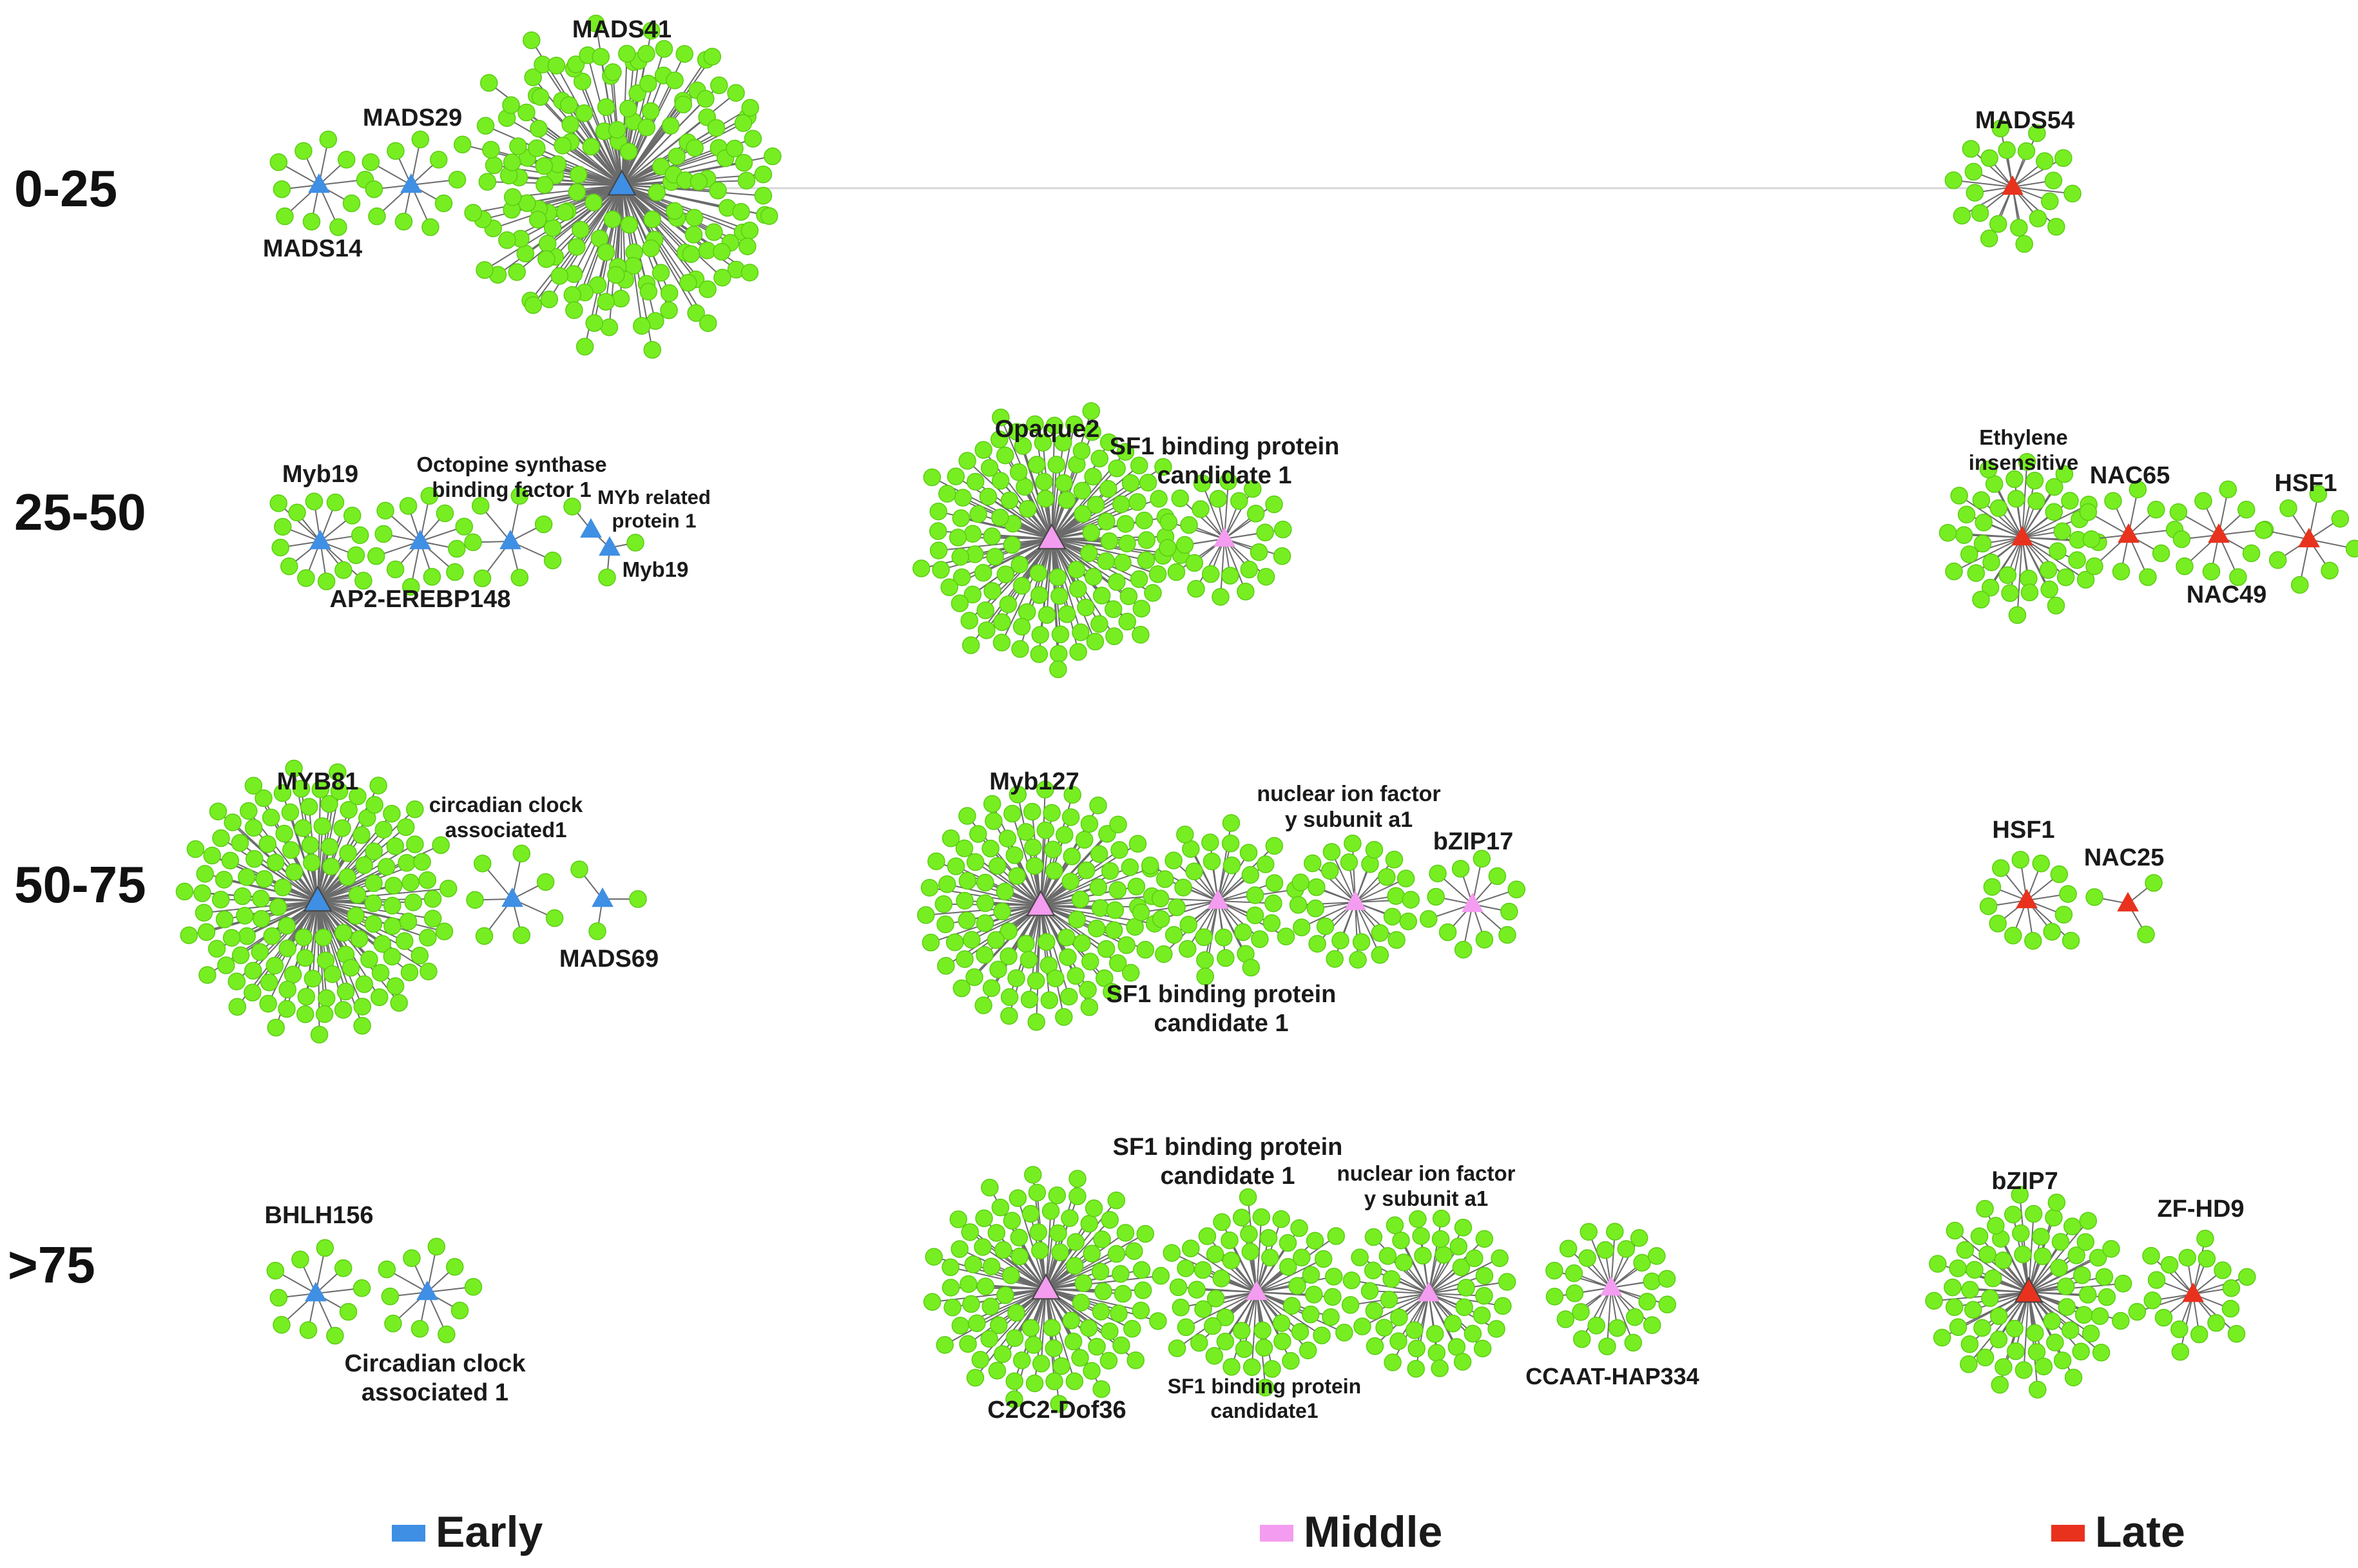 This screenshot has height=1568, width=2358. What do you see at coordinates (1276, 1533) in the screenshot?
I see `legend-swatch` at bounding box center [1276, 1533].